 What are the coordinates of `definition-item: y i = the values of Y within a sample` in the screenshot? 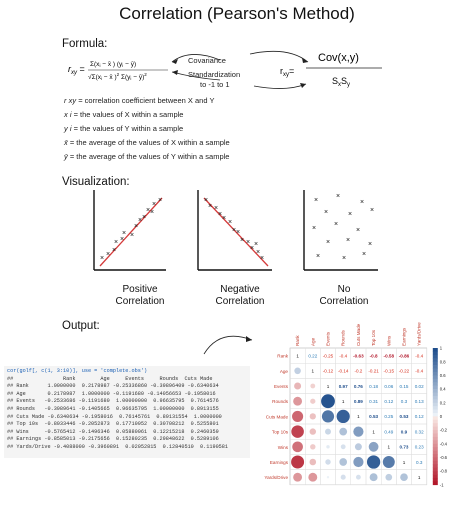 It's located at (124, 128).